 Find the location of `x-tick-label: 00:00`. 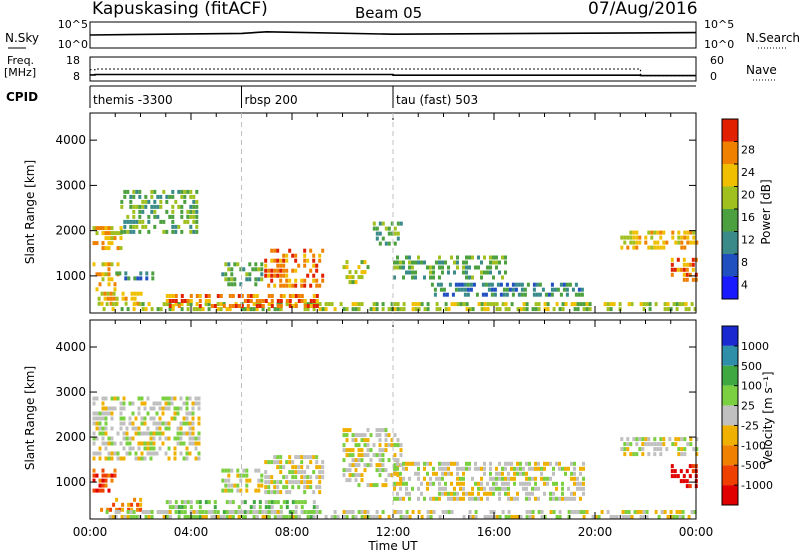

x-tick-label: 00:00 is located at coordinates (90, 532).